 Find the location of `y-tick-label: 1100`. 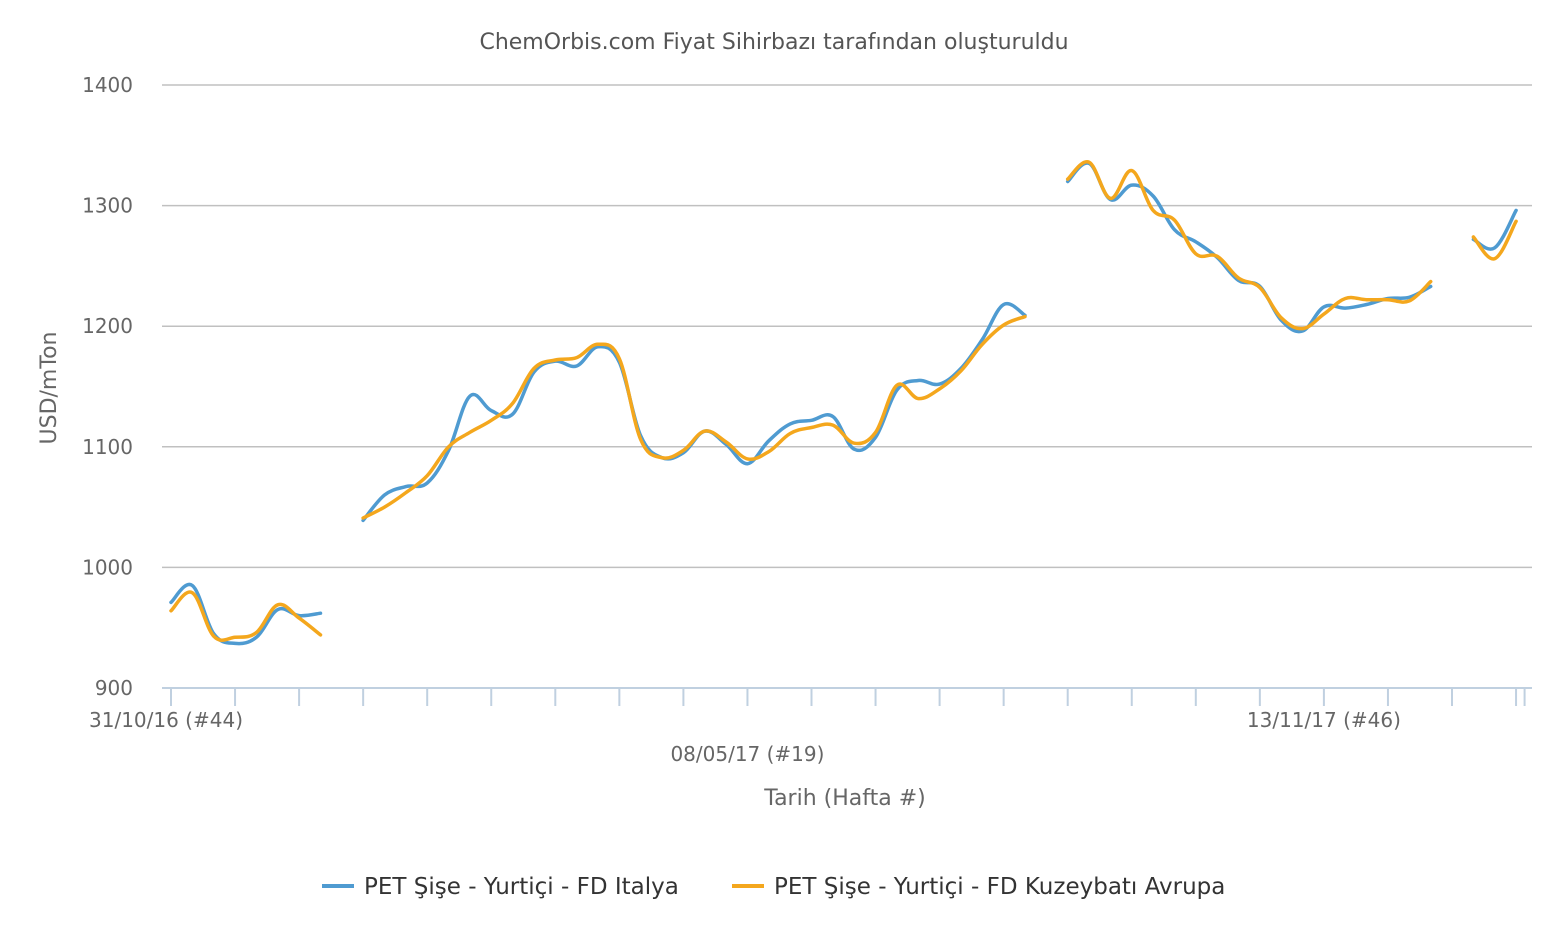

y-tick-label: 1100 is located at coordinates (107, 447).